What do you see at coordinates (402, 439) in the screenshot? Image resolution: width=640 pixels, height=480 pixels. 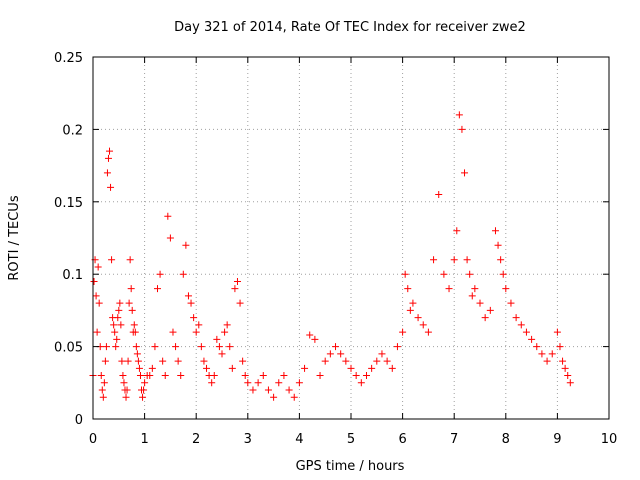 I see `x-tick-label: 6` at bounding box center [402, 439].